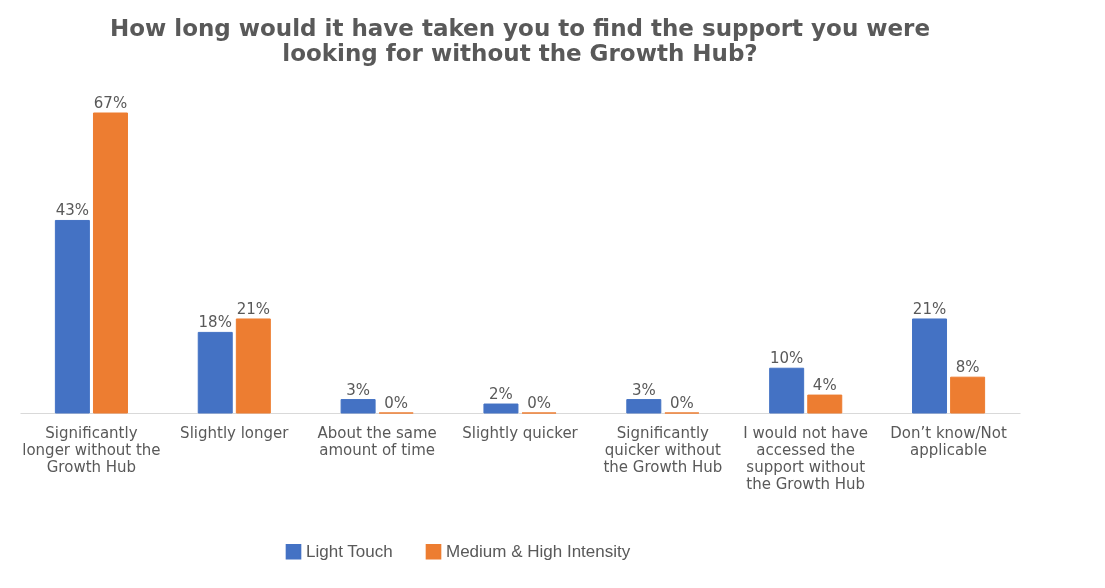  I want to click on data-label: 67%, so click(110, 103).